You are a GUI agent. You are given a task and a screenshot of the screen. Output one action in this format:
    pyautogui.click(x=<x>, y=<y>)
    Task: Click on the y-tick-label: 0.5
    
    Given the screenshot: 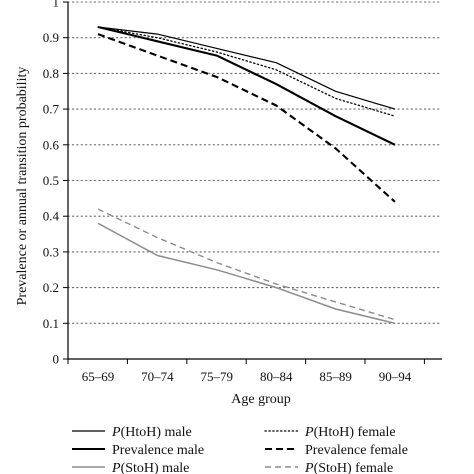 What is the action you would take?
    pyautogui.click(x=51, y=180)
    